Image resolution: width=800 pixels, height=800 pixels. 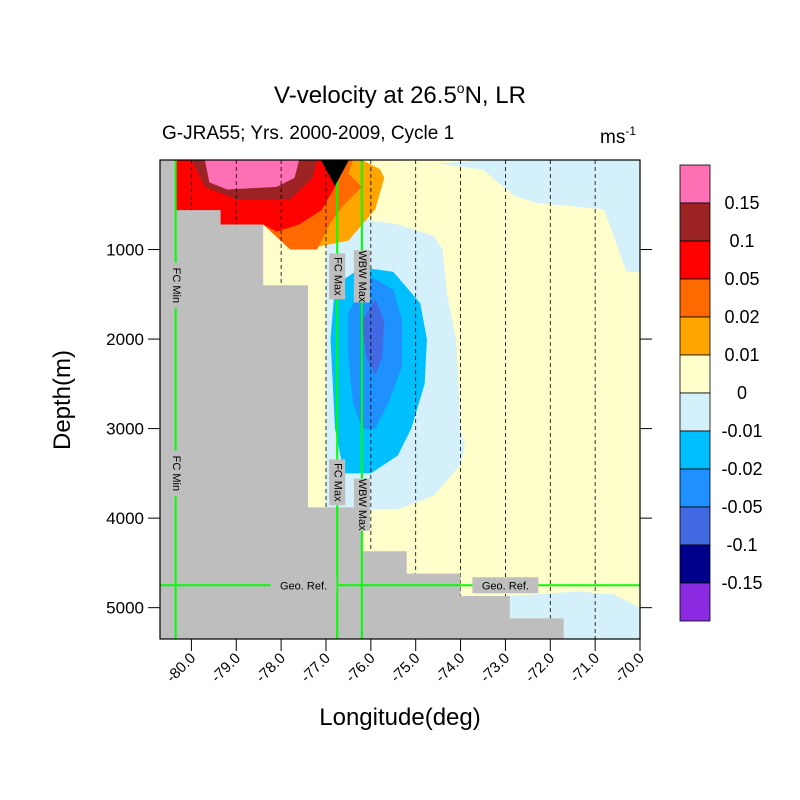 I want to click on x-tick-label: -75.0, so click(x=405, y=668).